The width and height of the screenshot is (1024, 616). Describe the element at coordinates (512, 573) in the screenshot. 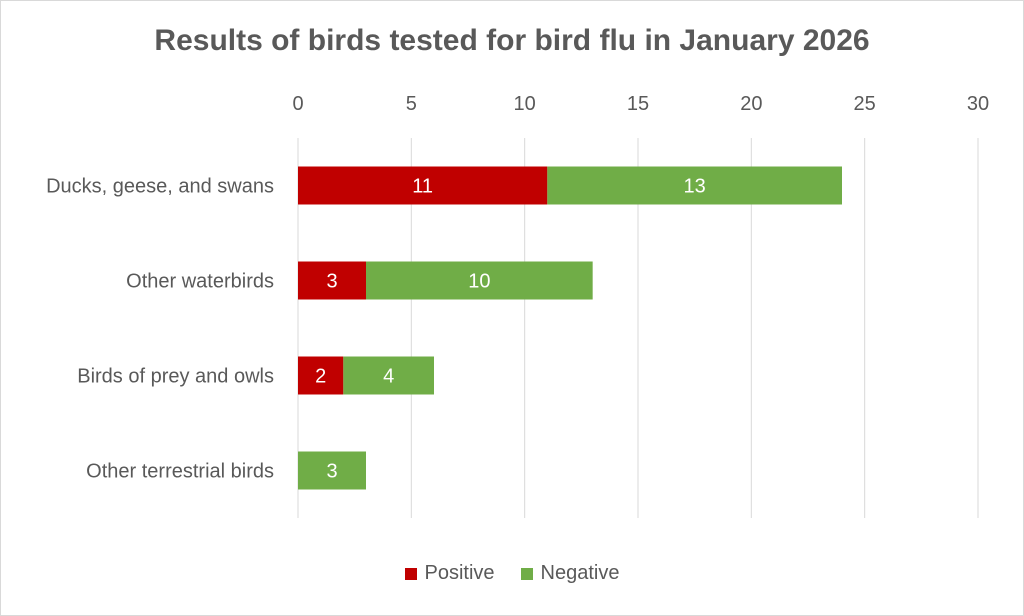

I see `chart-legend: Positive Negative` at that location.